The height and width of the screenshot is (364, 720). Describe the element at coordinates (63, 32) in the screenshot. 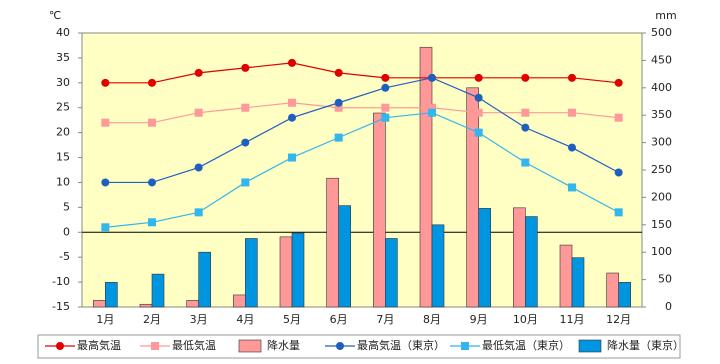

I see `y-tick-label: 40` at that location.